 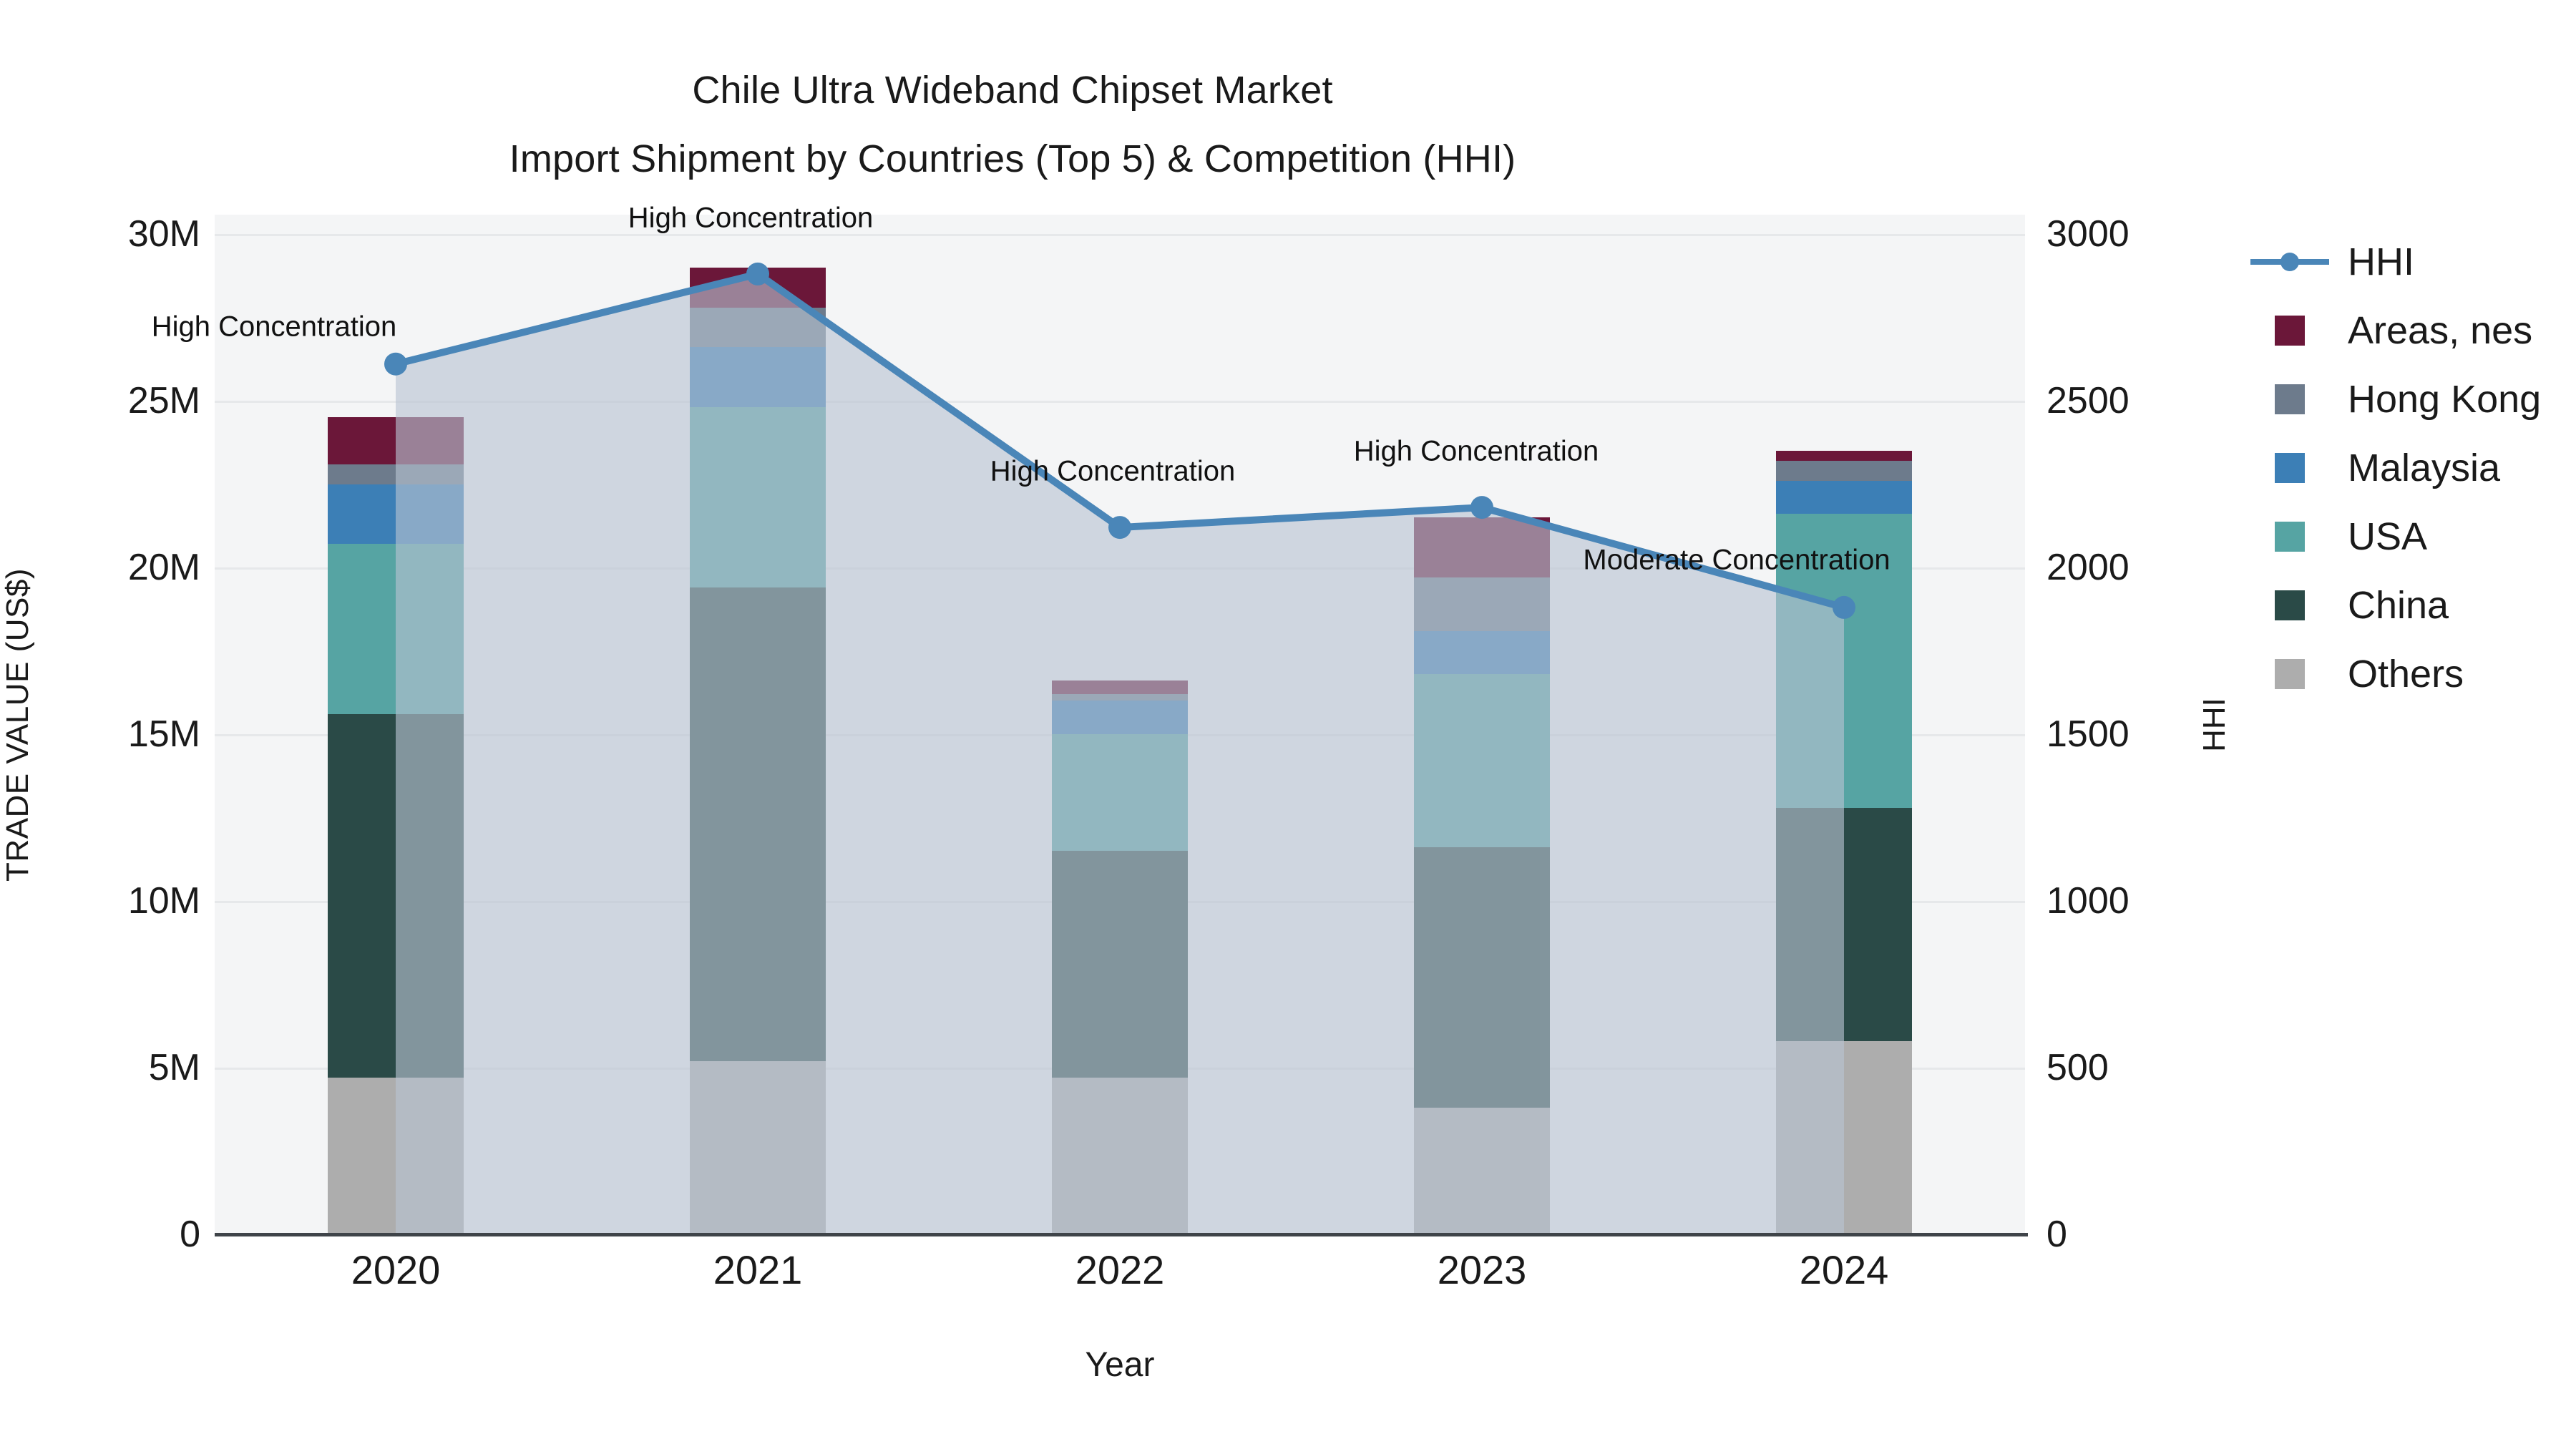 What do you see at coordinates (17, 724) in the screenshot?
I see `y-axis-left-label: TRADE VALUE (US$)` at bounding box center [17, 724].